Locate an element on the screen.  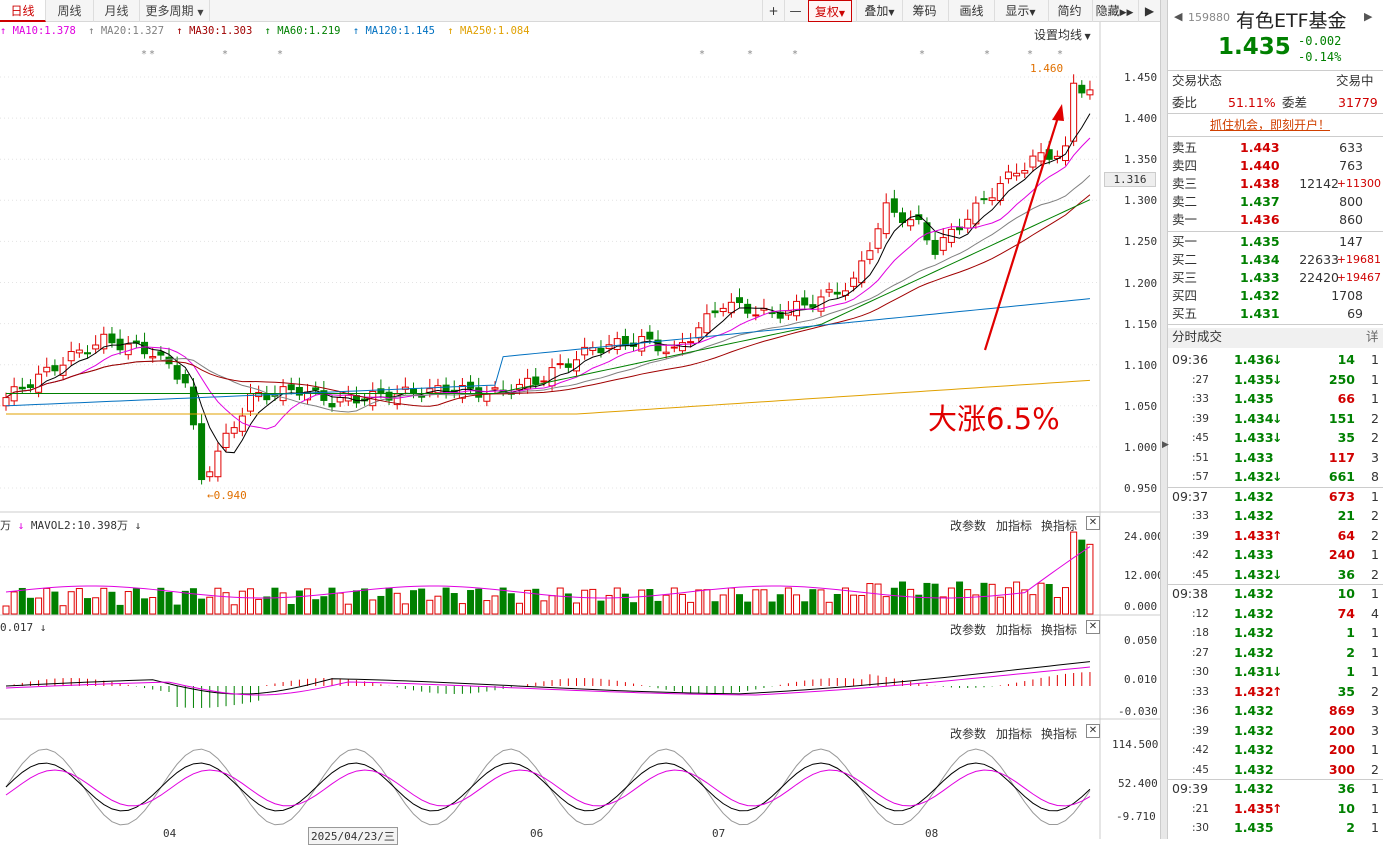
ma60-value: MA60:1.219 is located at coordinates (309, 31).